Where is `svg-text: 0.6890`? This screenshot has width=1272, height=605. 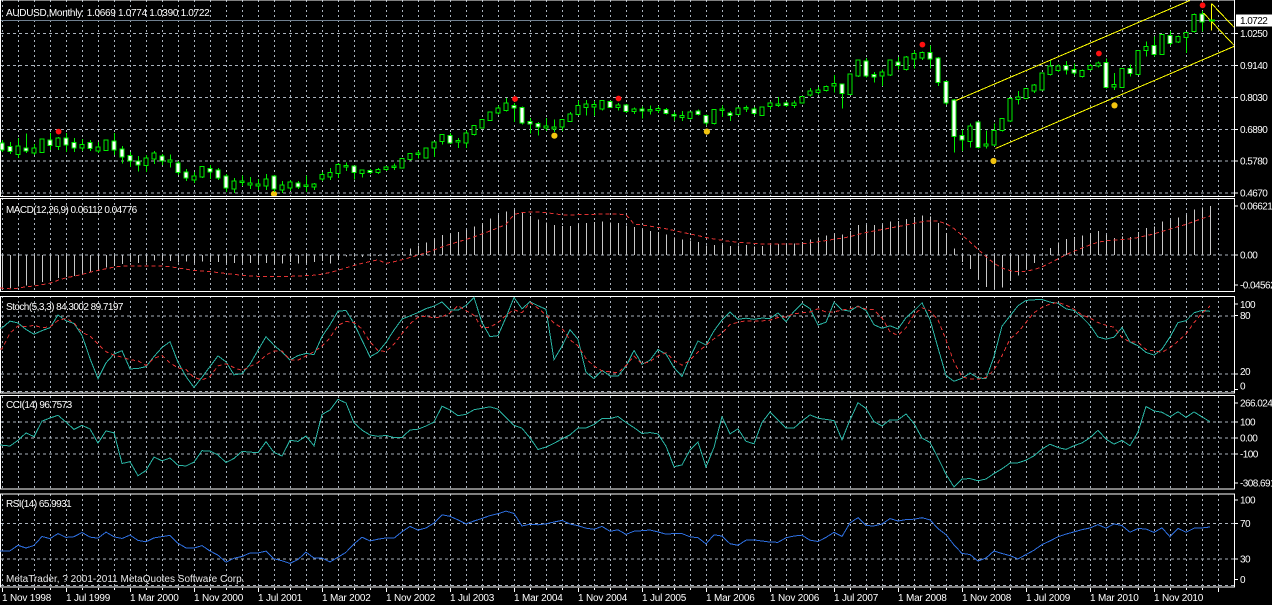 svg-text: 0.6890 is located at coordinates (1254, 130).